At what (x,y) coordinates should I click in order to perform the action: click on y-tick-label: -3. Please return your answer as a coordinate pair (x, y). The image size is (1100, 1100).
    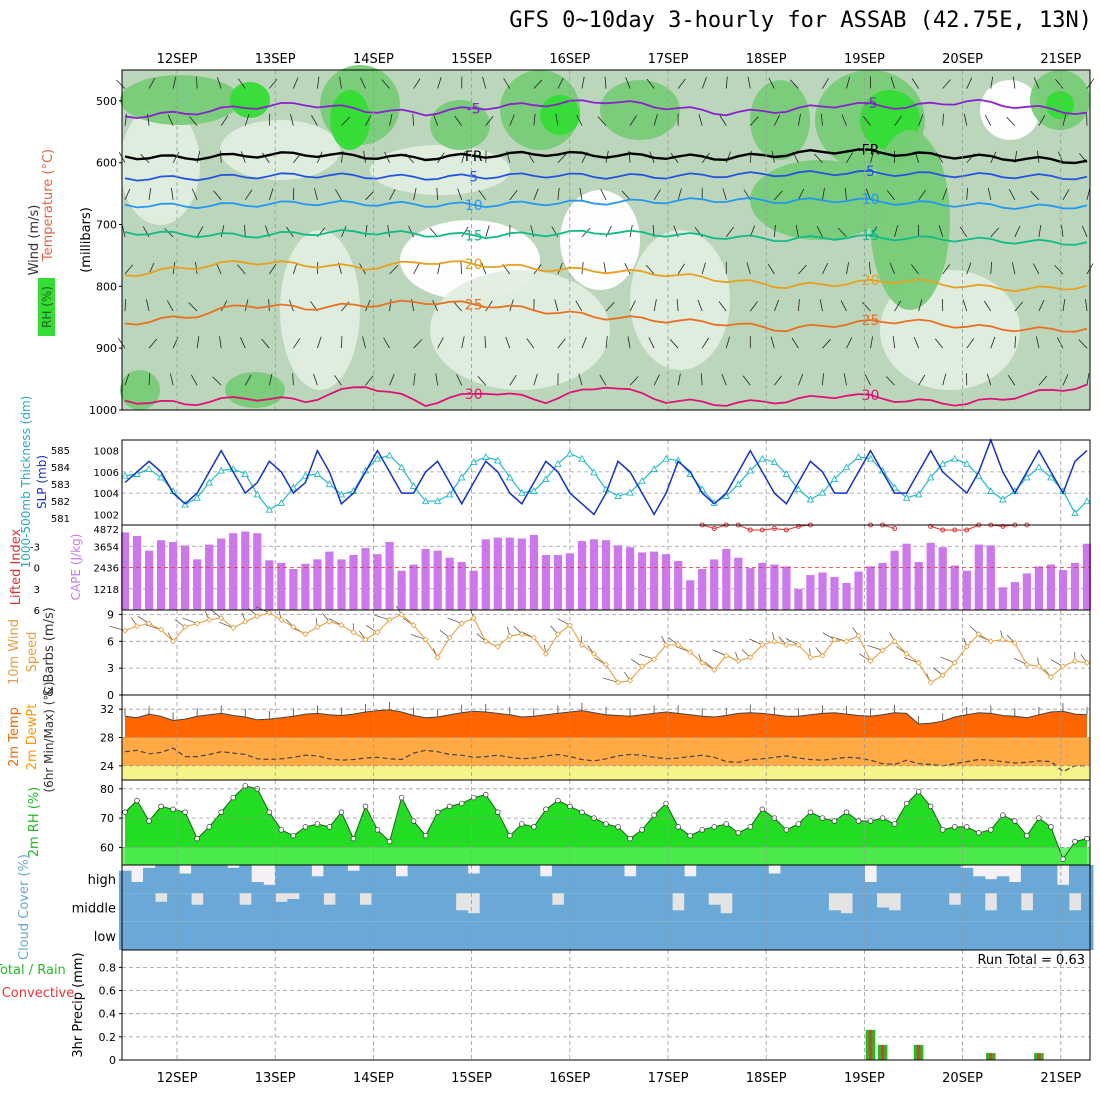
    Looking at the image, I should click on (35, 547).